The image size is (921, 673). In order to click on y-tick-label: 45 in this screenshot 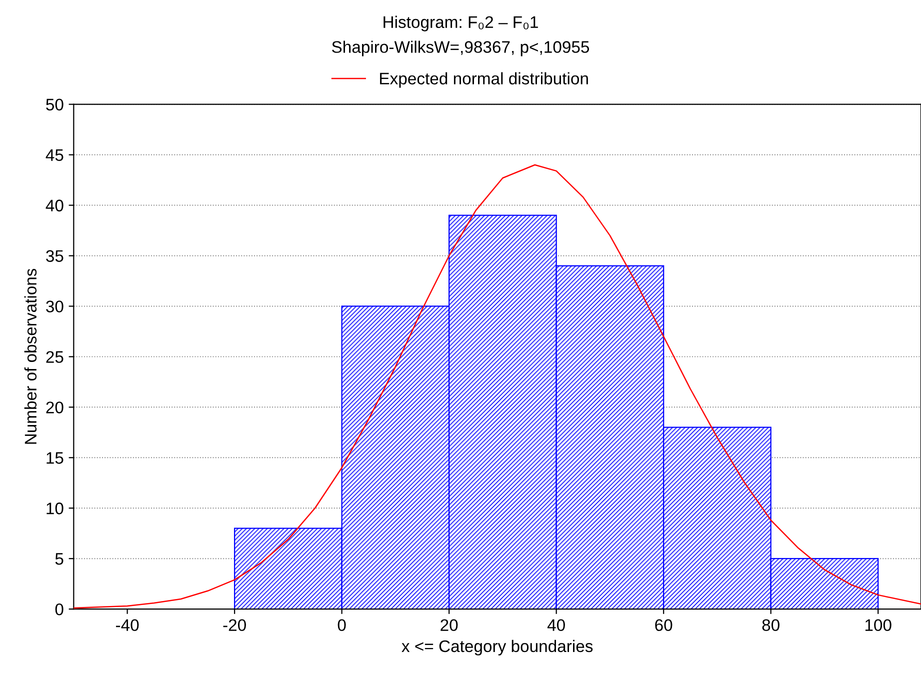, I will do `click(55, 155)`.